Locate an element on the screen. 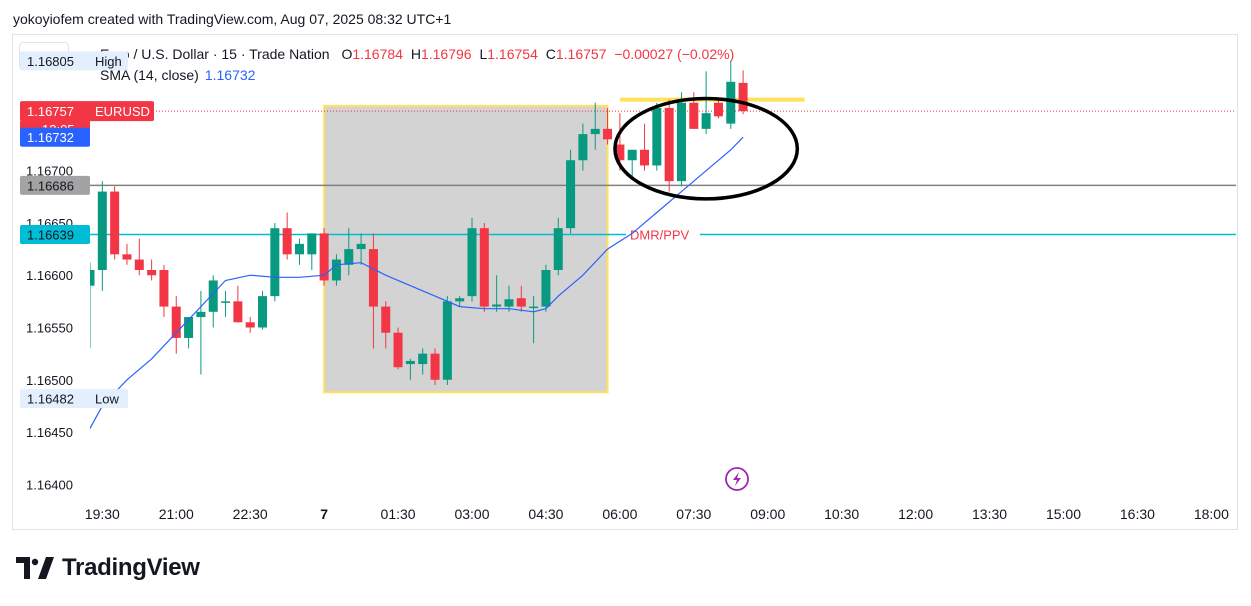 The image size is (1251, 606). sma-legend: SMA (14, close) 1.16732 is located at coordinates (177, 75).